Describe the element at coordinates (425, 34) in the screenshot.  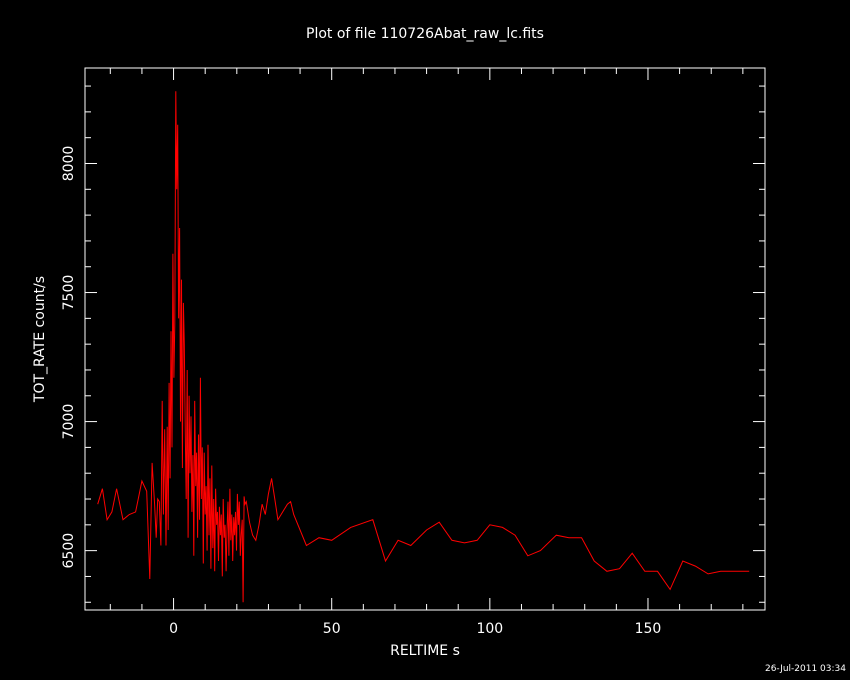
I see `chart-title: Plot of file 110726Abat_raw_lc.fits` at that location.